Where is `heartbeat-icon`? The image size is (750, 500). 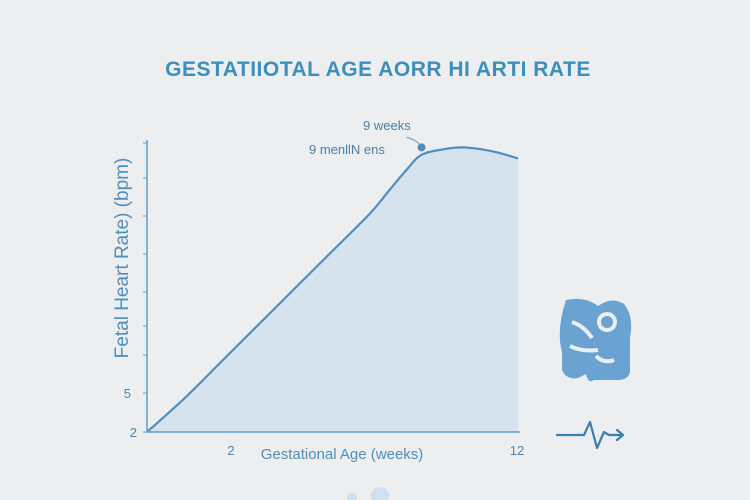
heartbeat-icon is located at coordinates (590, 435).